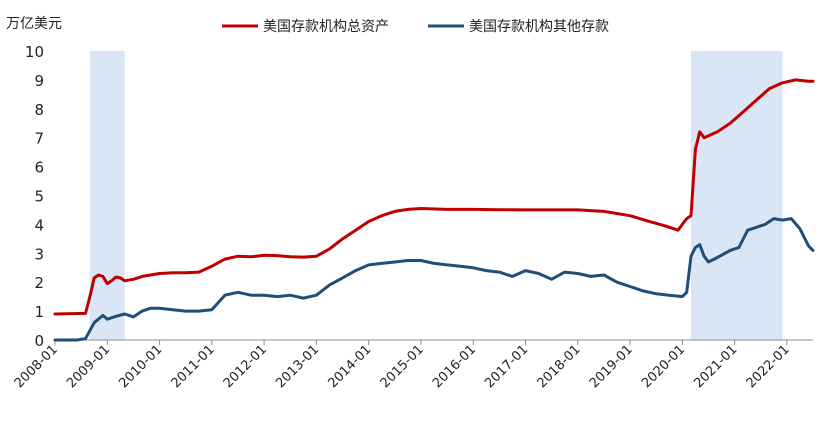 This screenshot has width=831, height=422. What do you see at coordinates (39, 341) in the screenshot?
I see `y-tick-label-0: 0` at bounding box center [39, 341].